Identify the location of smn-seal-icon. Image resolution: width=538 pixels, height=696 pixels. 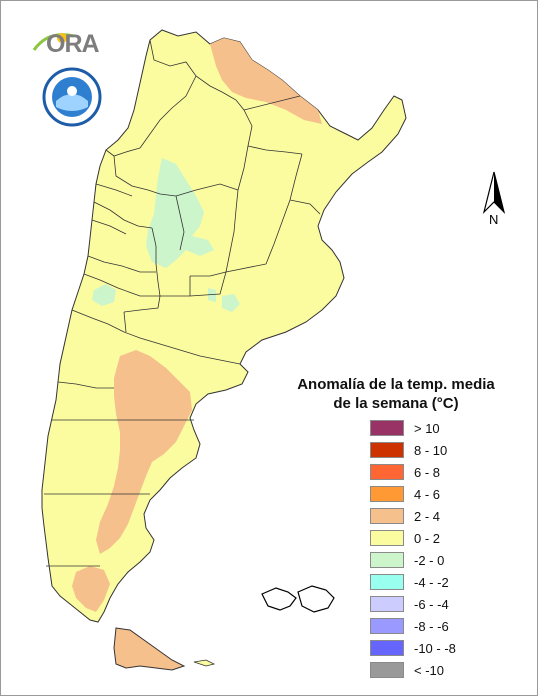
(72, 97).